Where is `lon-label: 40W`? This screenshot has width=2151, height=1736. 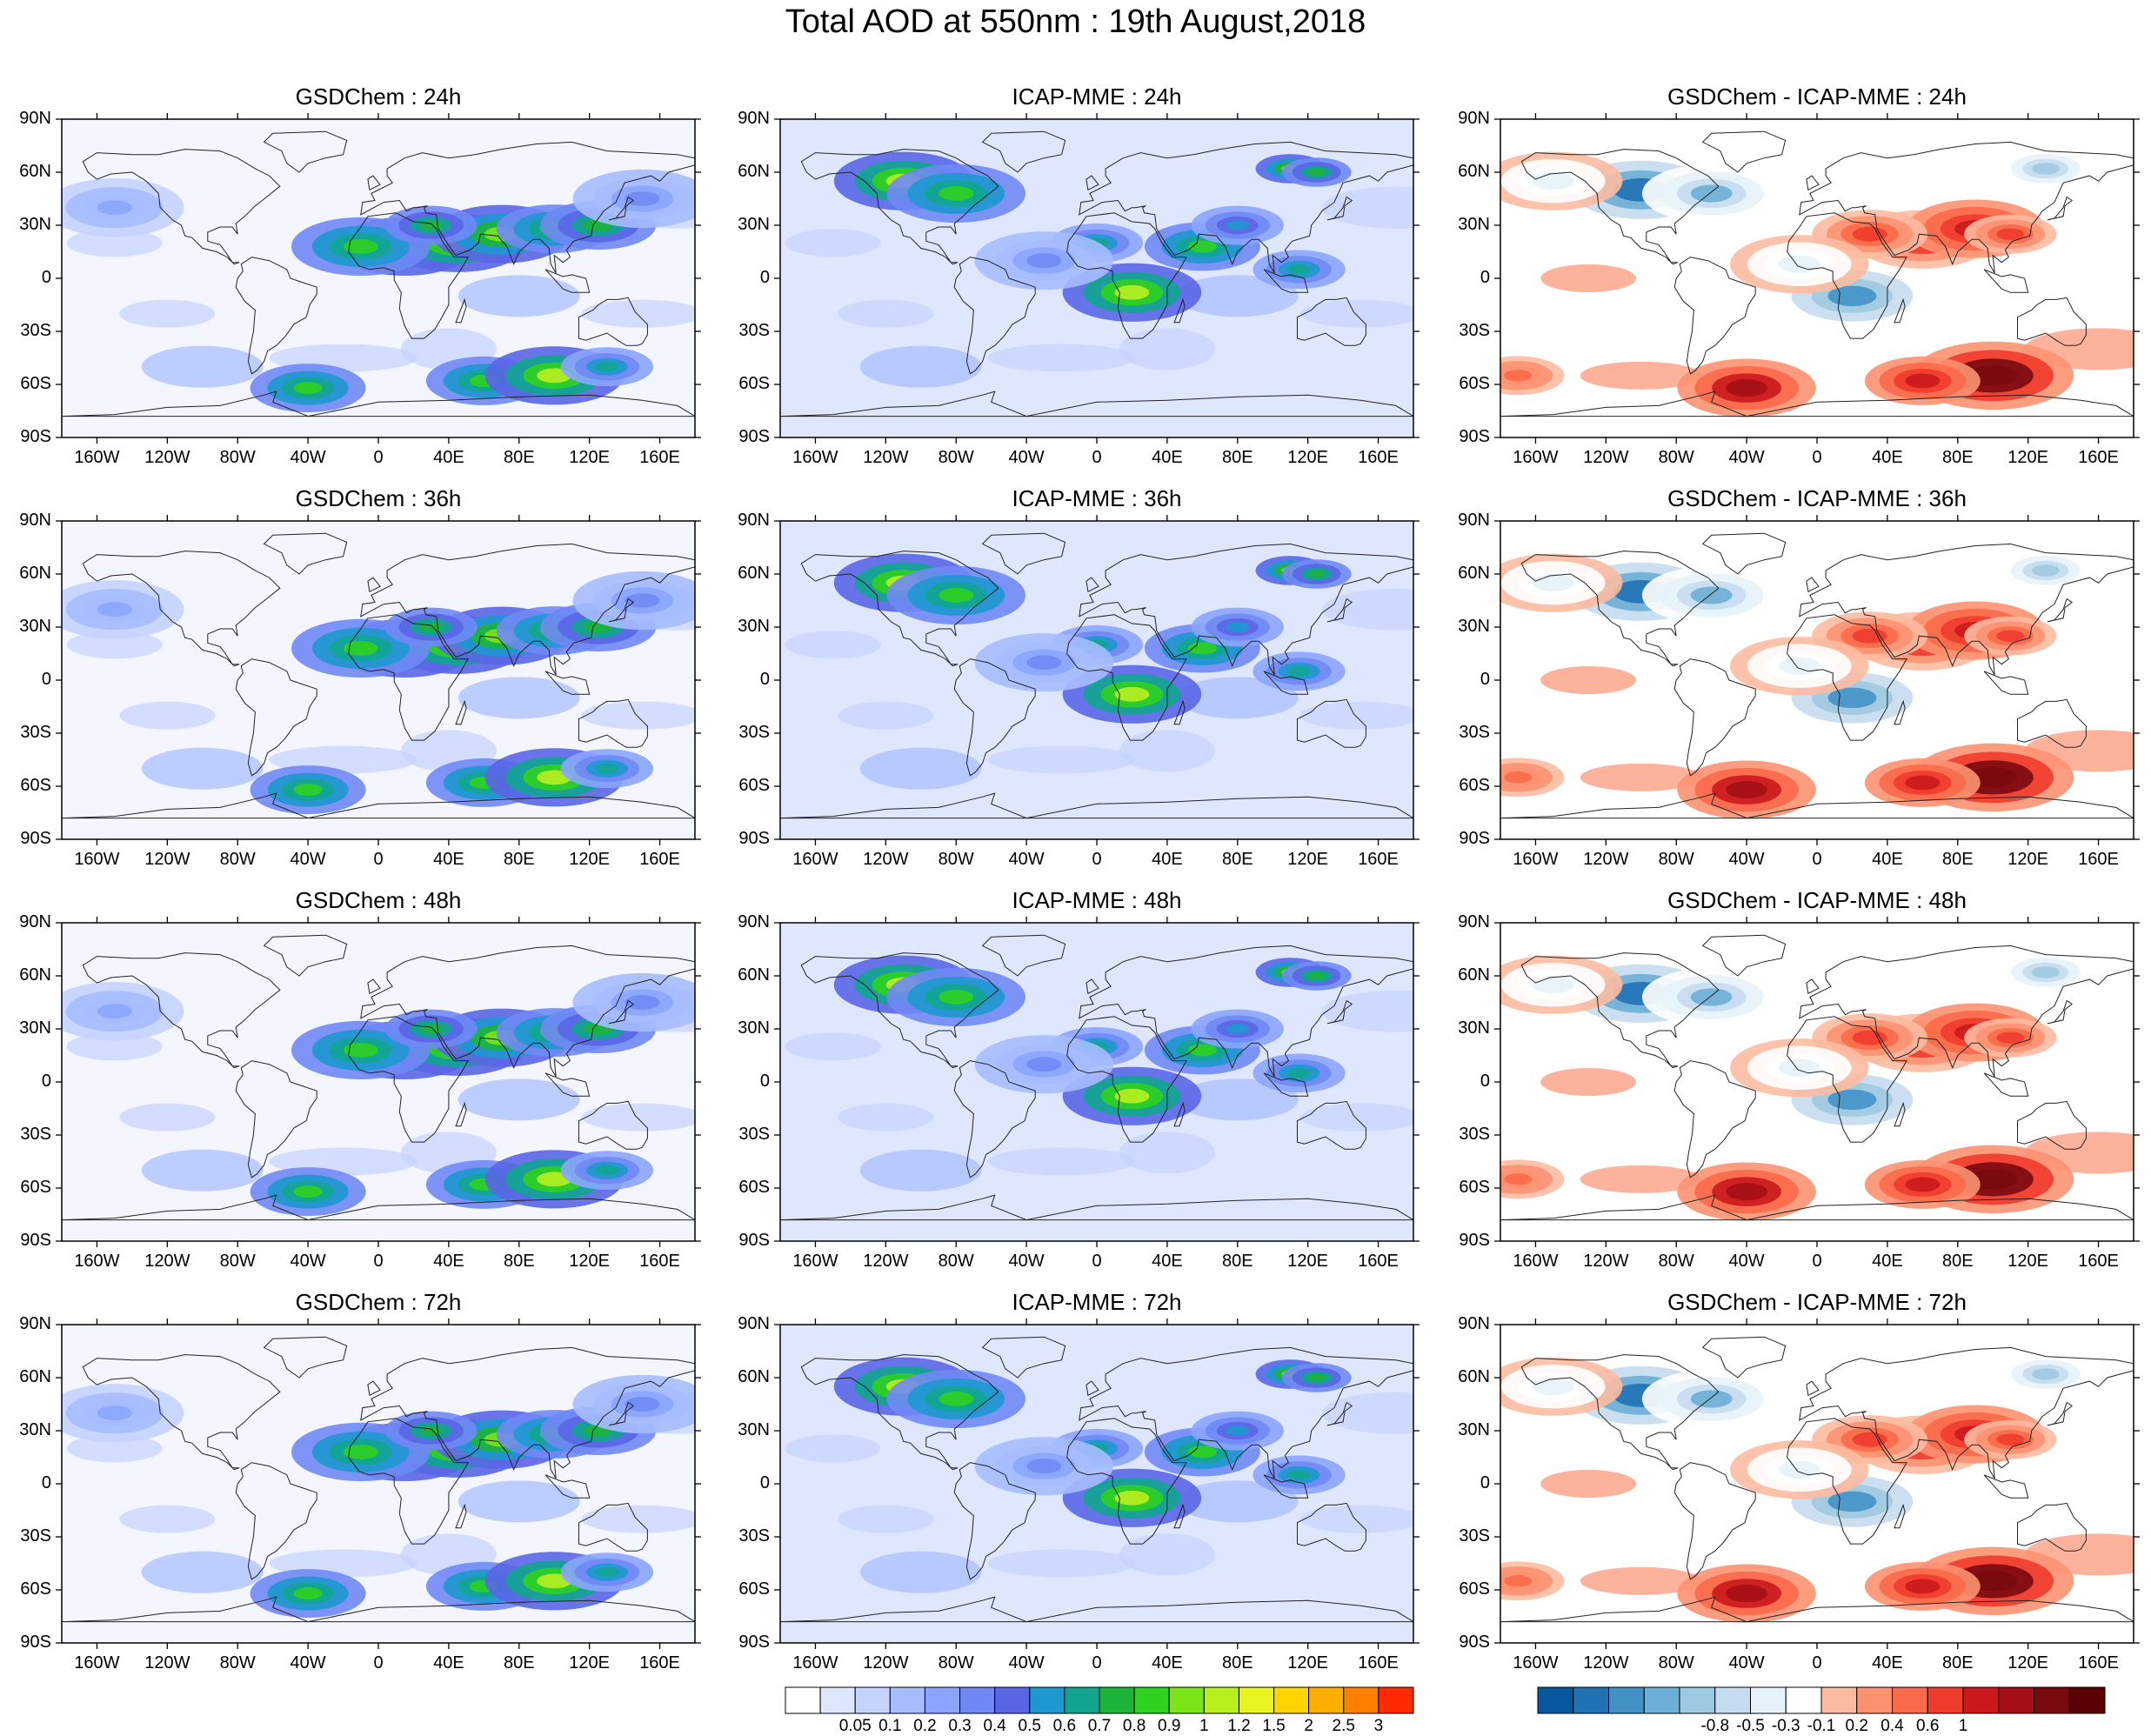 lon-label: 40W is located at coordinates (308, 859).